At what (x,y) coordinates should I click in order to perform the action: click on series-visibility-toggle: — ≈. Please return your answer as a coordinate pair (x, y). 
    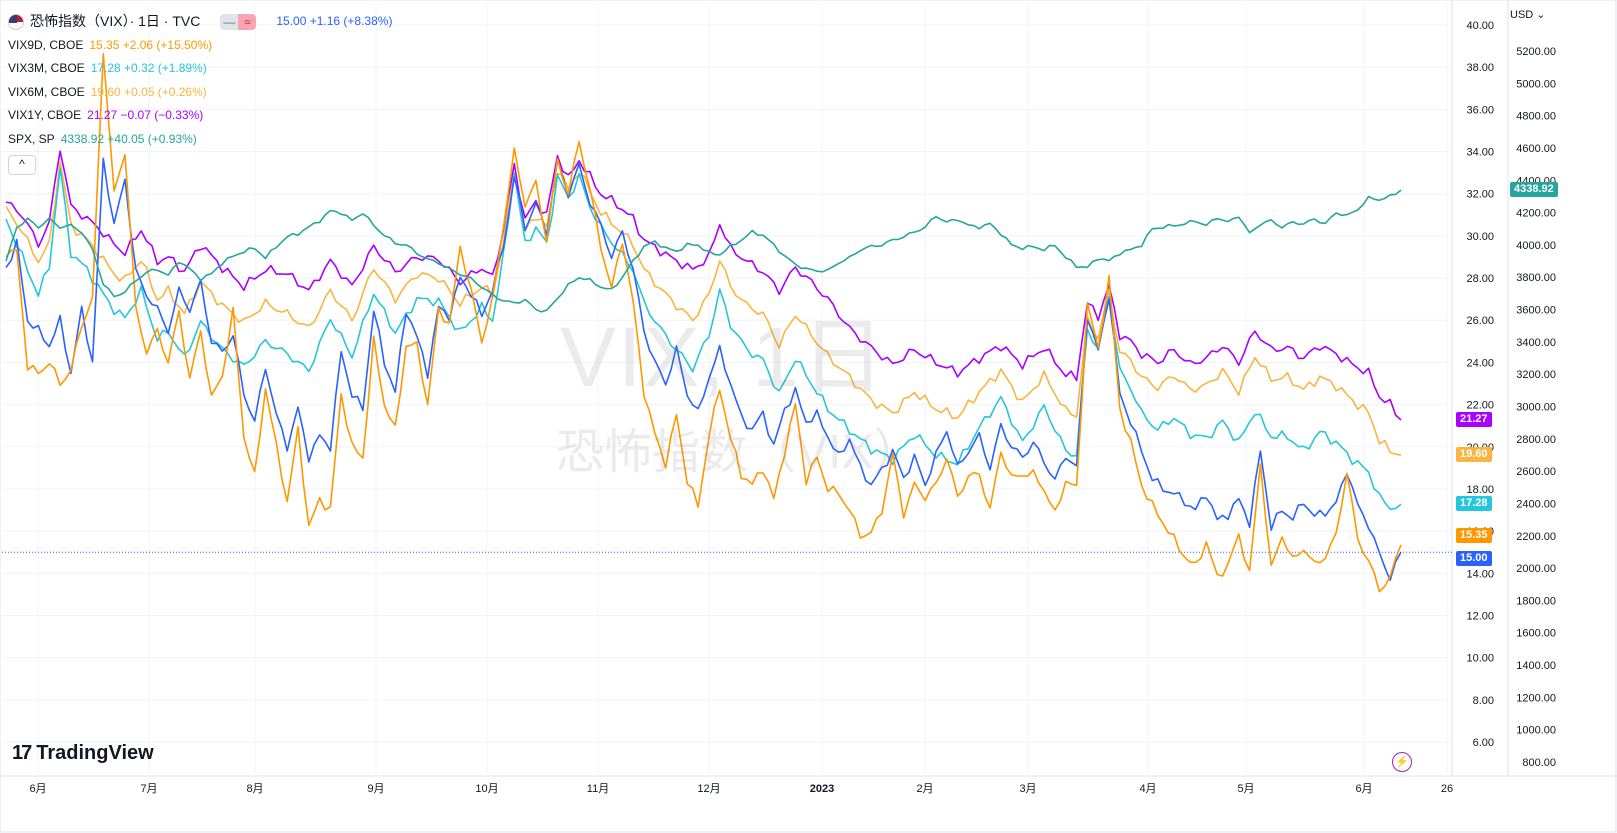
    Looking at the image, I should click on (238, 21).